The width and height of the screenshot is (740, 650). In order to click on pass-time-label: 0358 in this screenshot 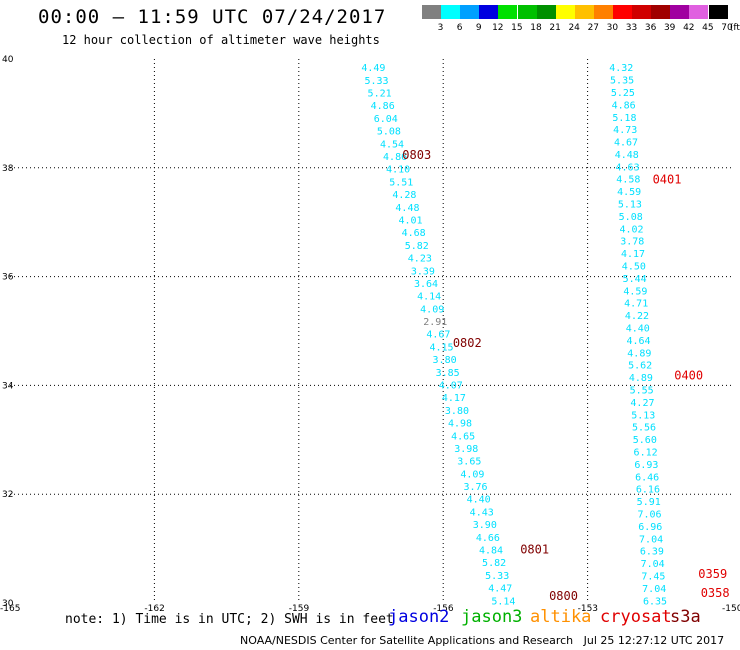, I will do `click(715, 593)`.